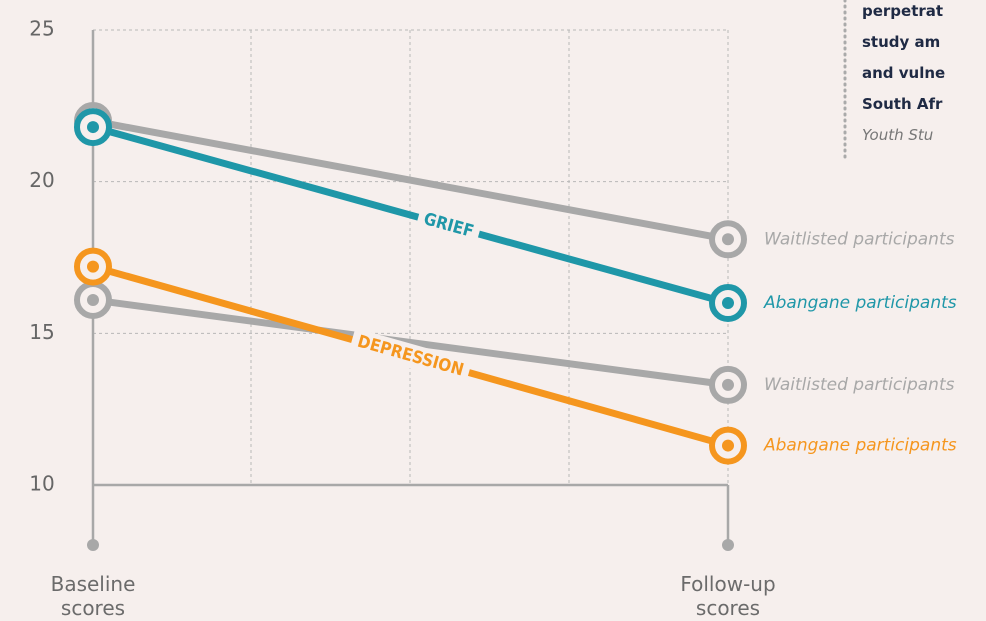  Describe the element at coordinates (728, 596) in the screenshot. I see `x-tick-label: Follow-up scores` at that location.